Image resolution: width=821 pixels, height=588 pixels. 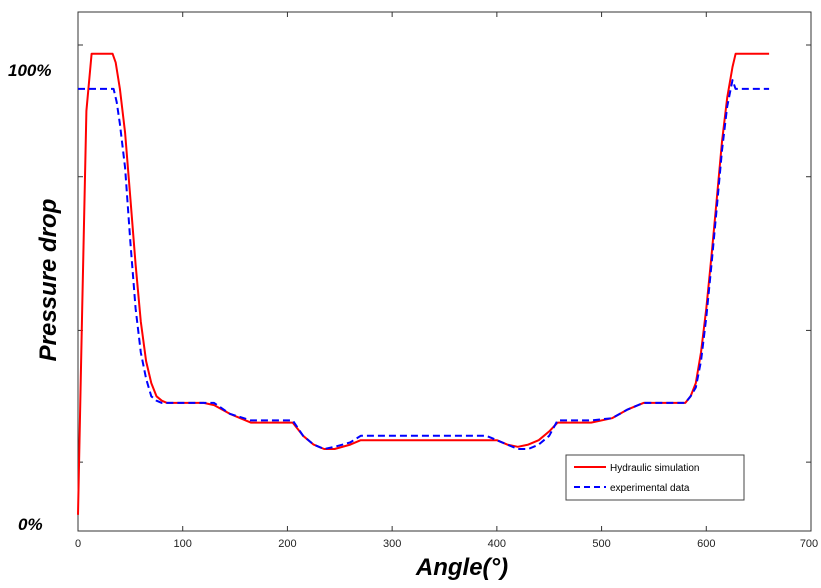 I want to click on y-tick-label-0: 0%, so click(x=30, y=524).